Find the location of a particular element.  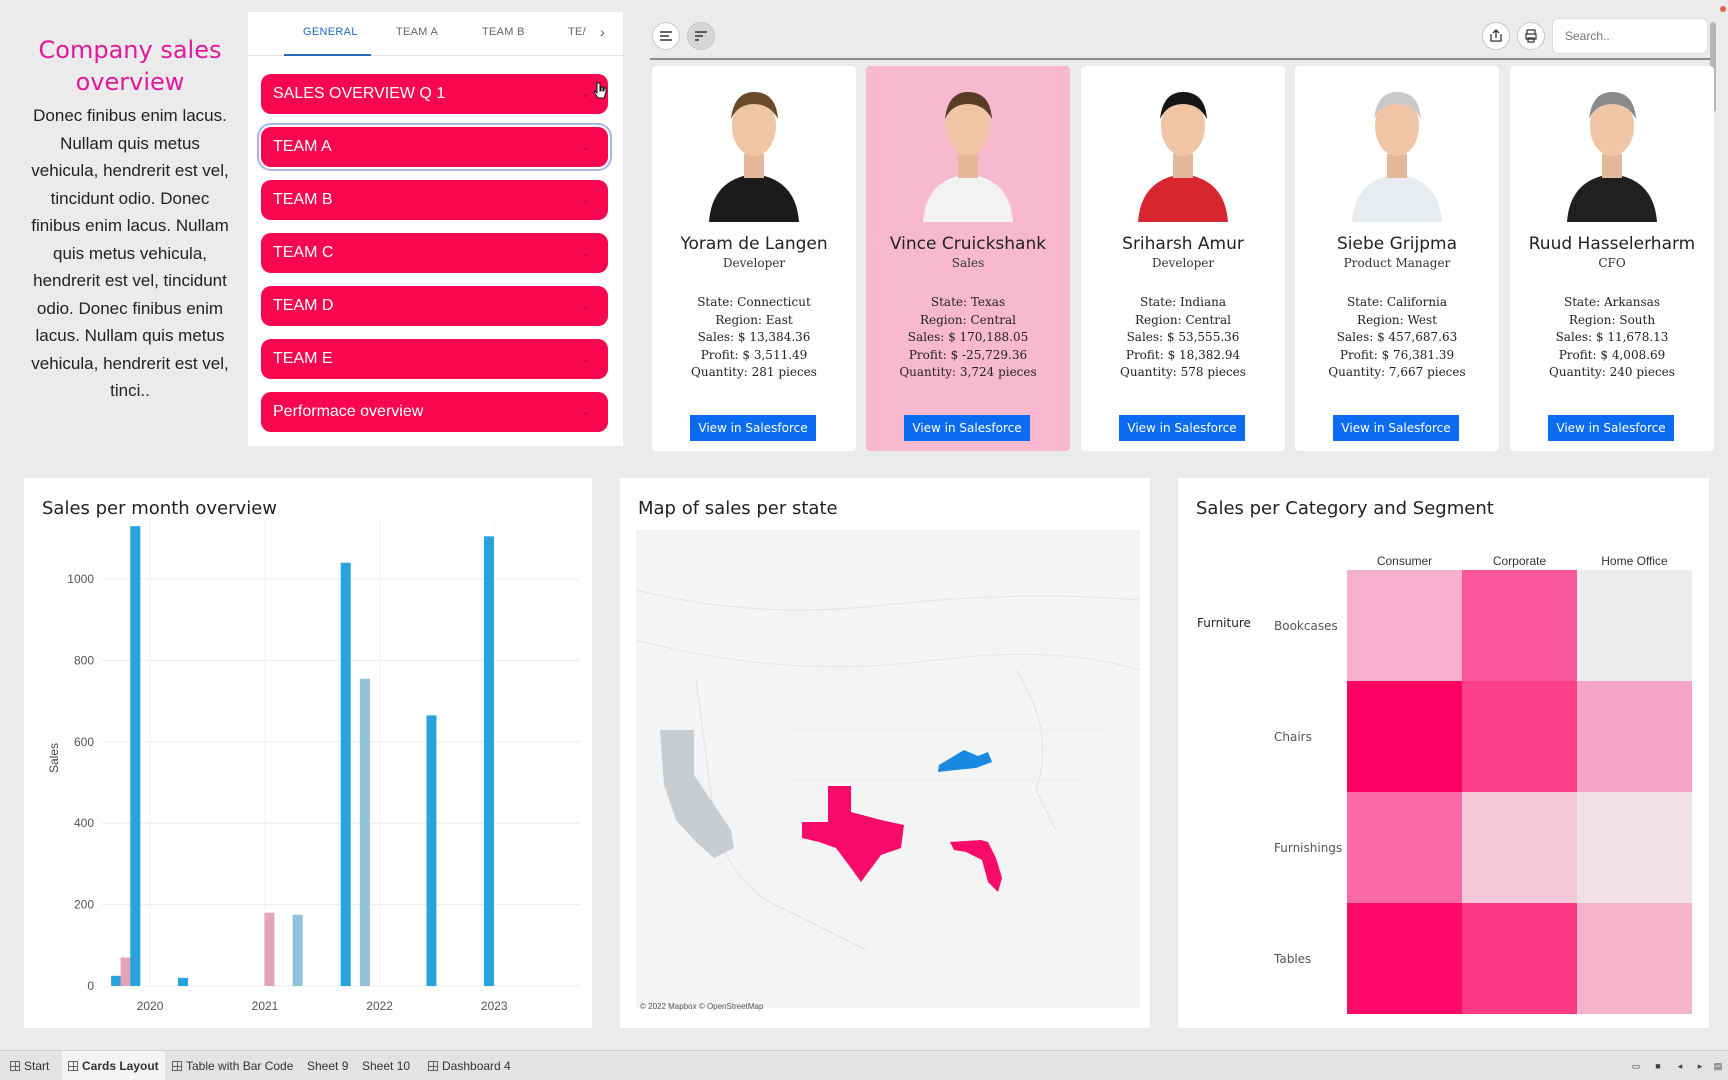

texas-shape is located at coordinates (853, 834).